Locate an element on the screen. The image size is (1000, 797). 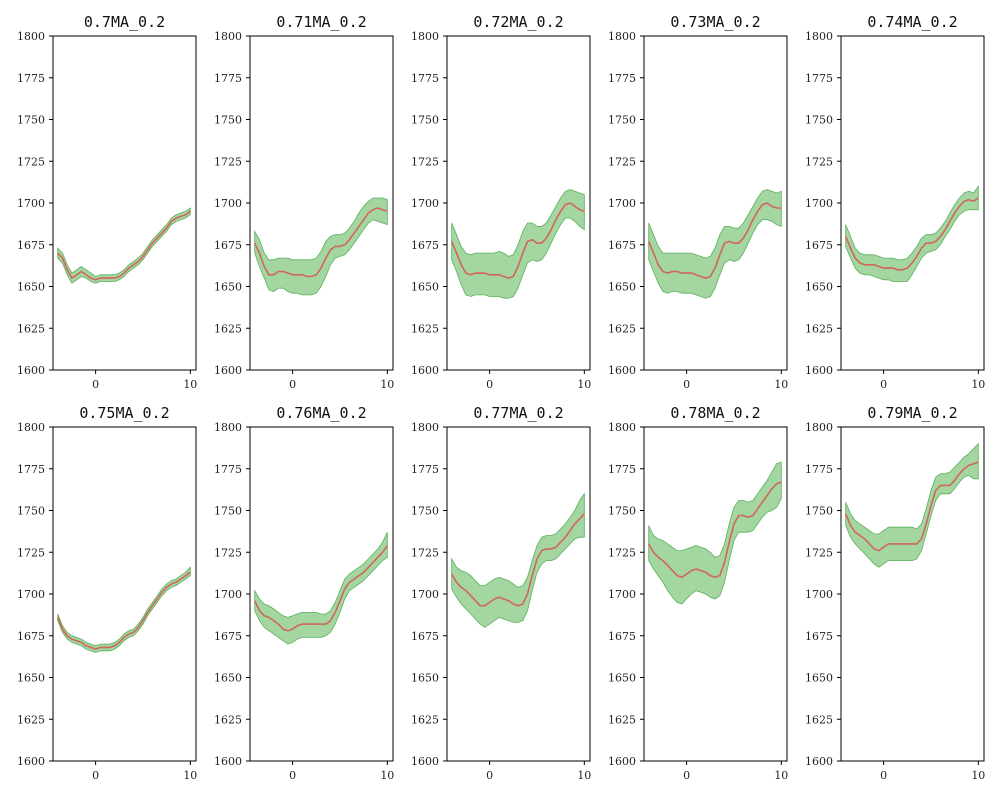
subplot-title: 0.7MA_0.2 is located at coordinates (124, 22).